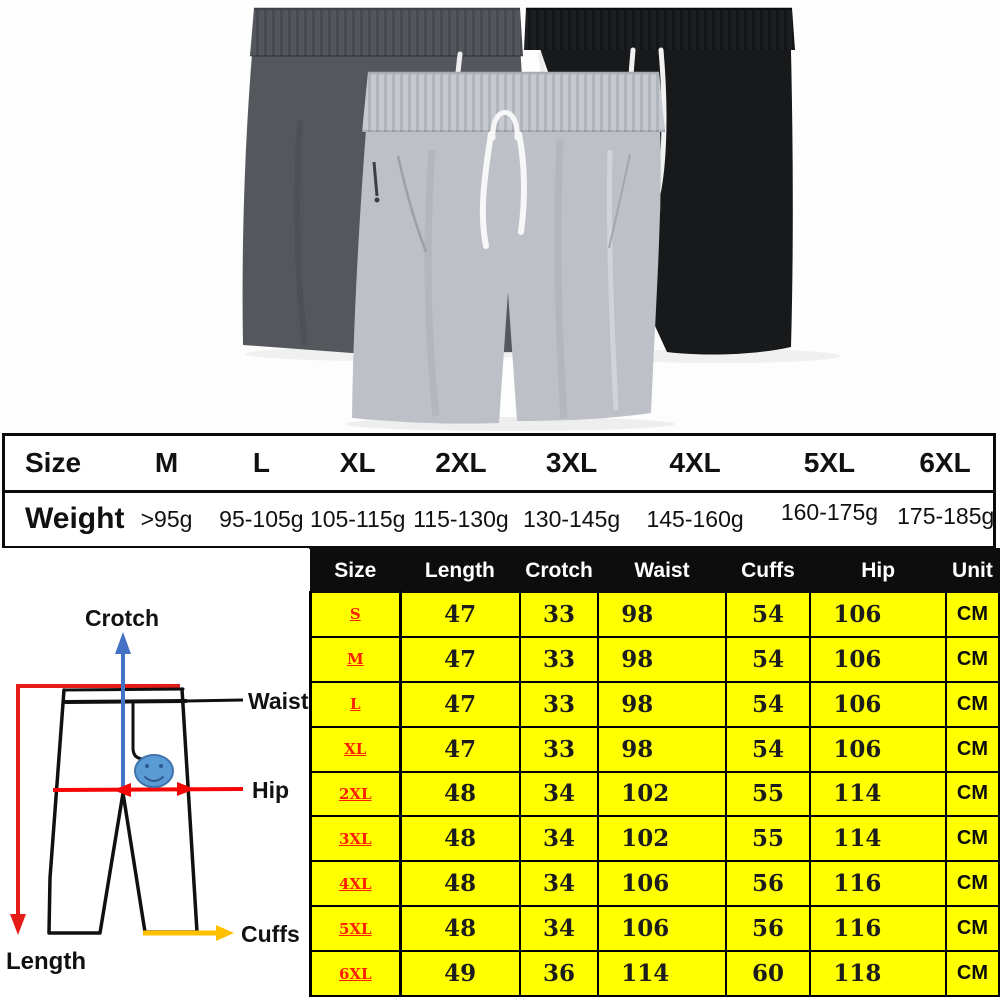  I want to click on cell-hip: 116, so click(878, 884).